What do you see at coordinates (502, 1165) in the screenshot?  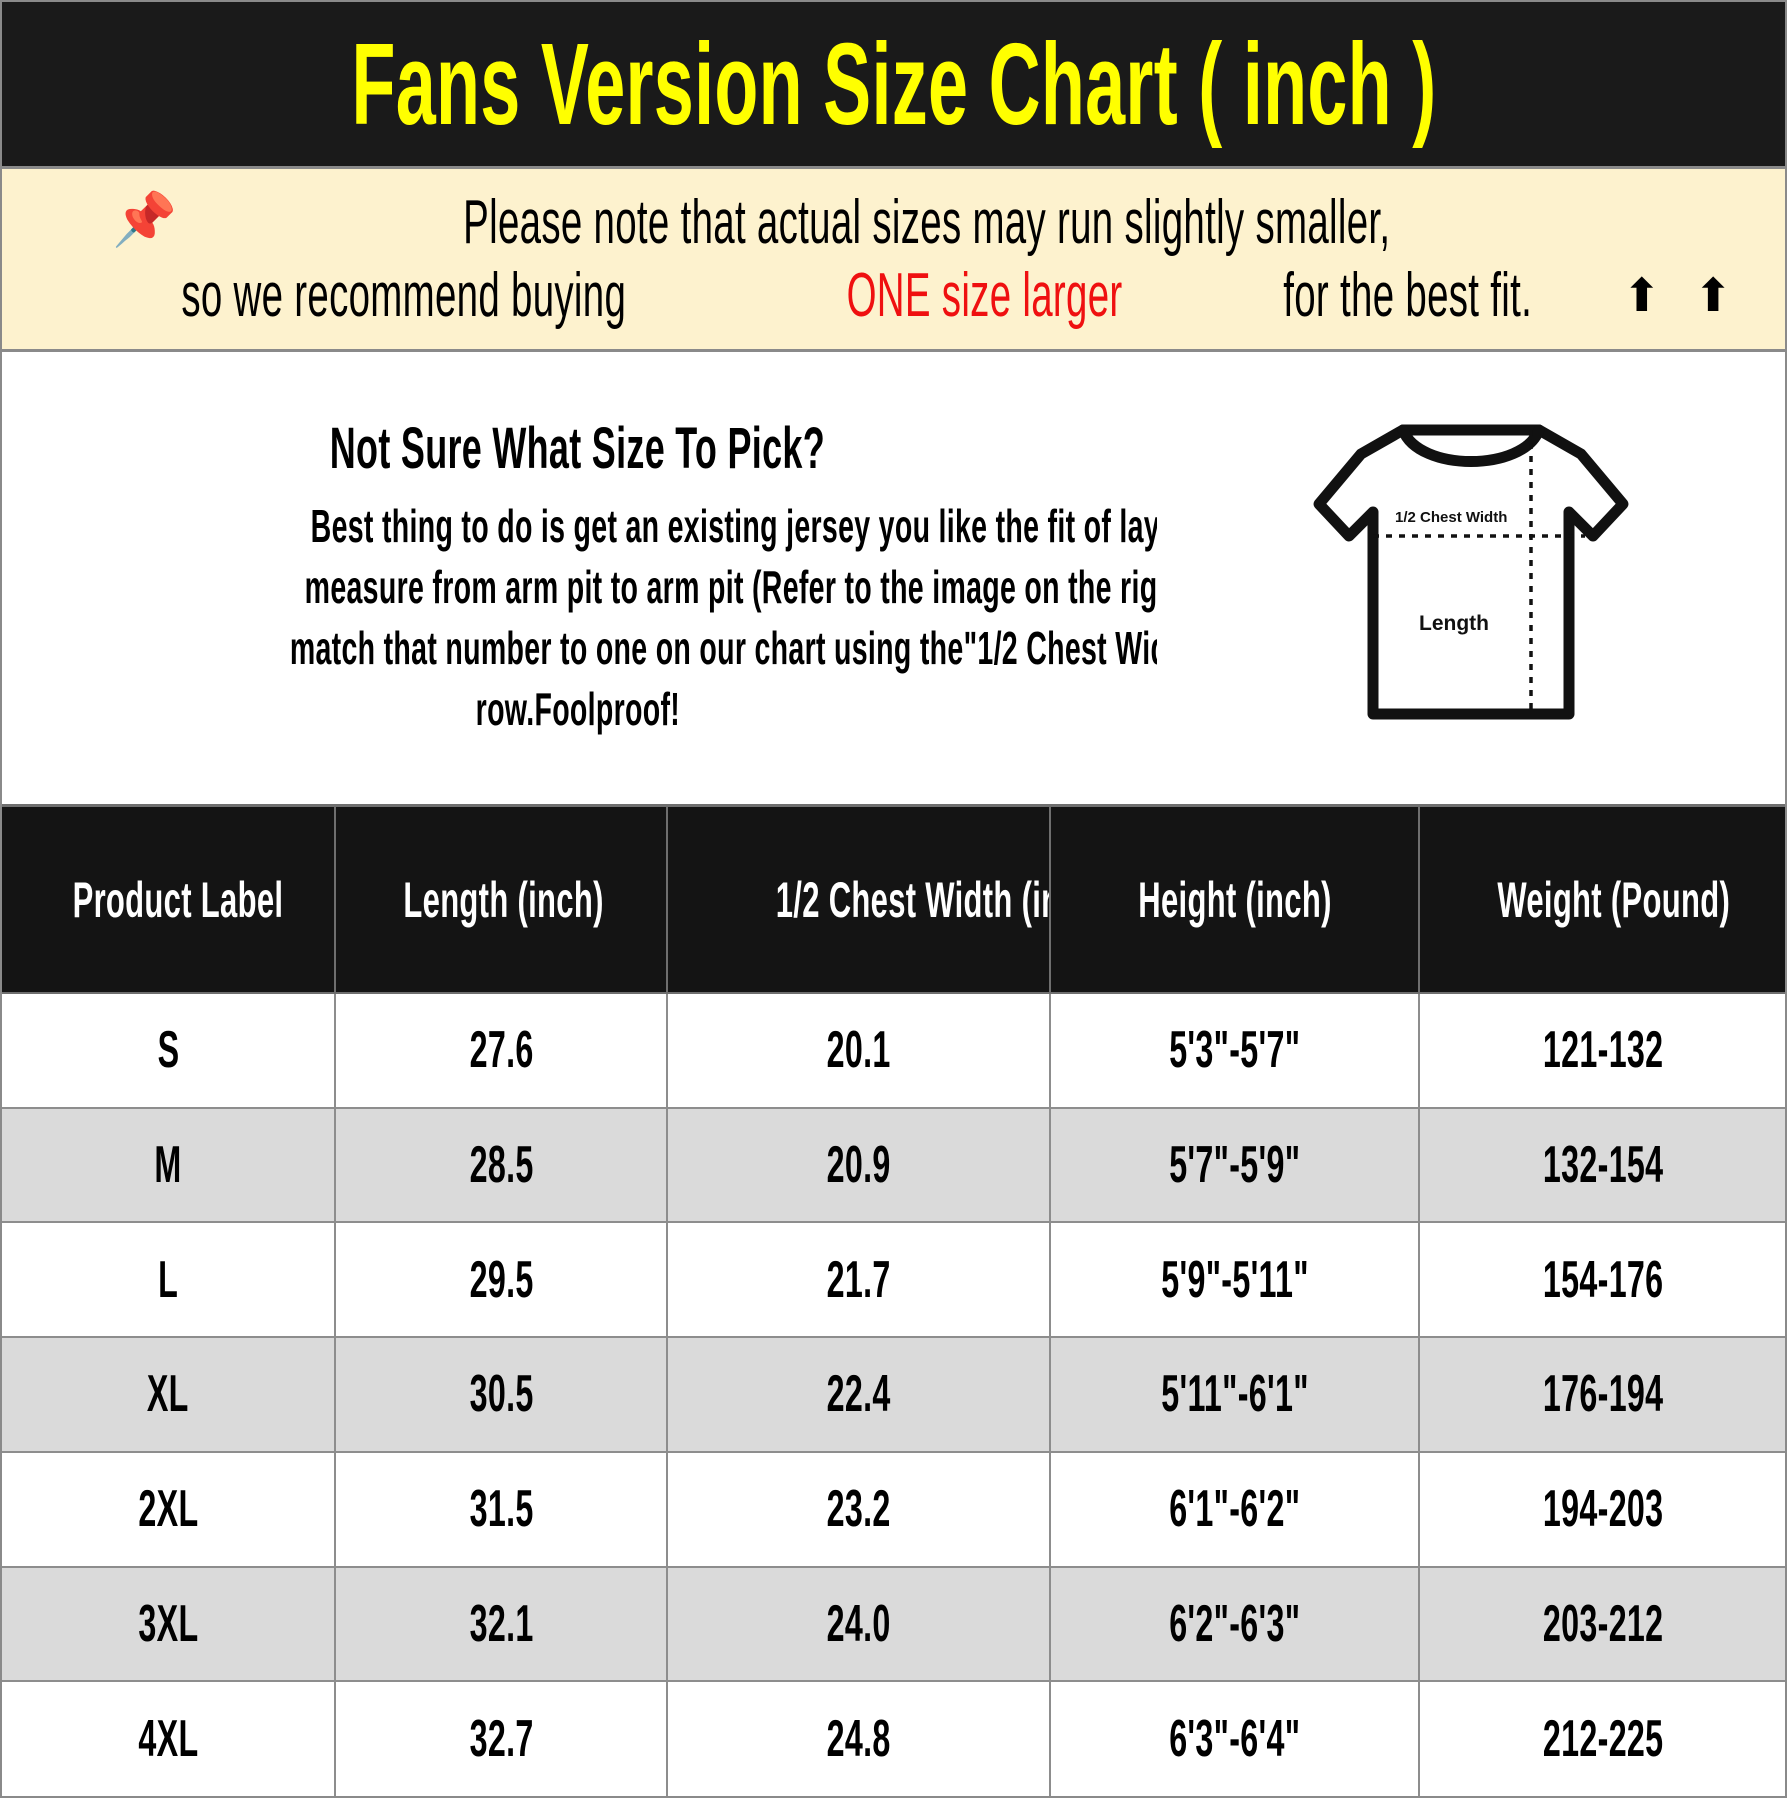 I see `cell-length: 28.5` at bounding box center [502, 1165].